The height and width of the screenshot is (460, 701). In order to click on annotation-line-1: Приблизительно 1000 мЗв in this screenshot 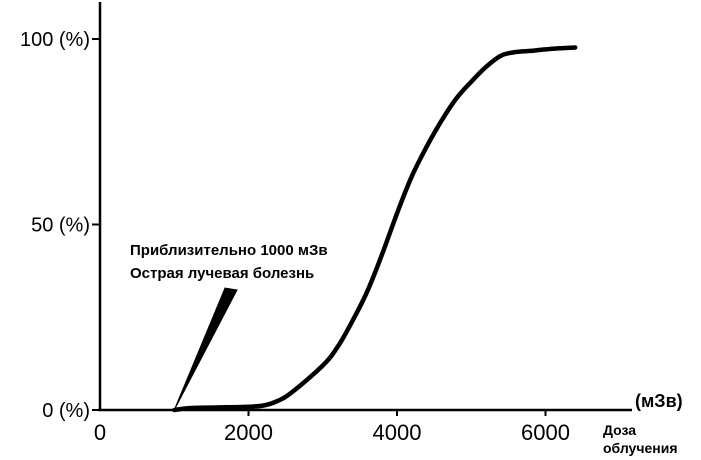, I will do `click(229, 250)`.